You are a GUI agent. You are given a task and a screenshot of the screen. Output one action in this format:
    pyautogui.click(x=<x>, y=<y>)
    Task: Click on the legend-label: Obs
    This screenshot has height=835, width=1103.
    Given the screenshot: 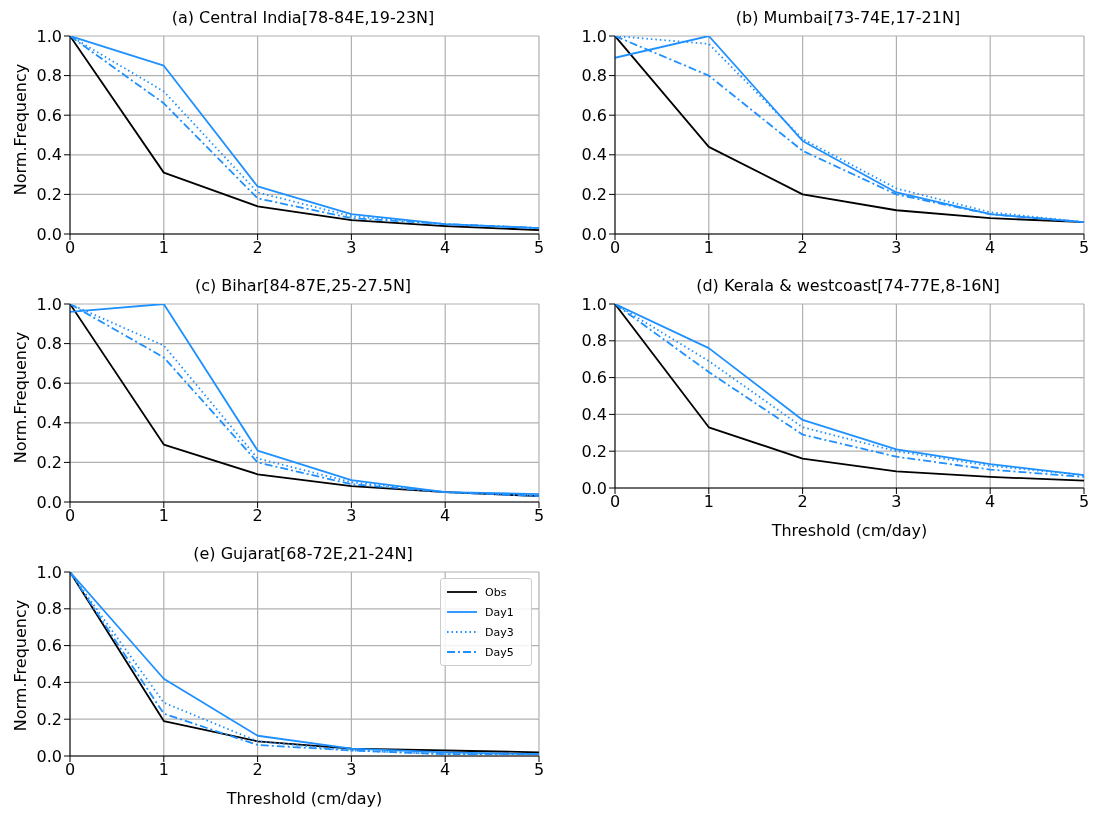 What is the action you would take?
    pyautogui.click(x=496, y=592)
    